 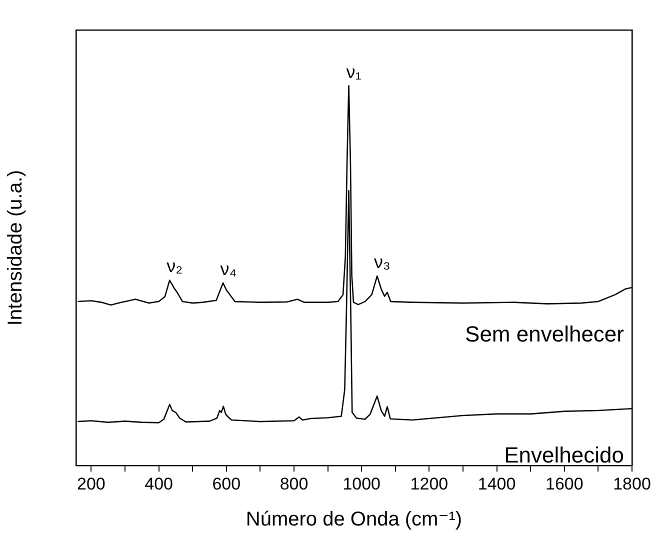 I want to click on x-tick-label: 400, so click(x=158, y=484).